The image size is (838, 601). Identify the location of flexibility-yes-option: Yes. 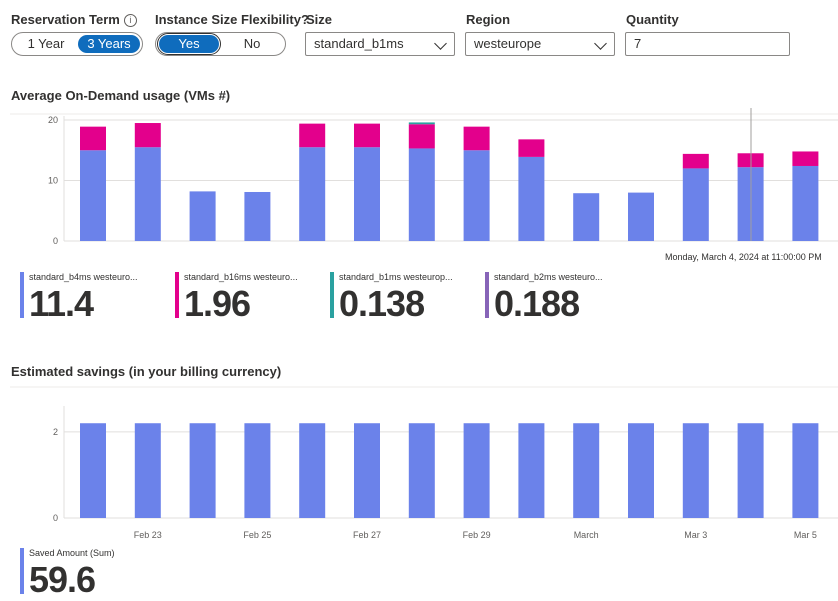
(189, 44).